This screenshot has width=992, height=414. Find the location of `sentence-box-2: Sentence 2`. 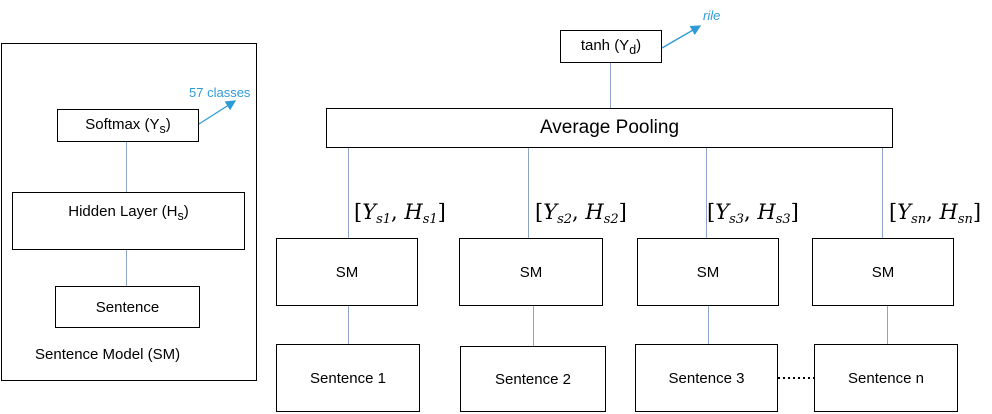

sentence-box-2: Sentence 2 is located at coordinates (533, 379).